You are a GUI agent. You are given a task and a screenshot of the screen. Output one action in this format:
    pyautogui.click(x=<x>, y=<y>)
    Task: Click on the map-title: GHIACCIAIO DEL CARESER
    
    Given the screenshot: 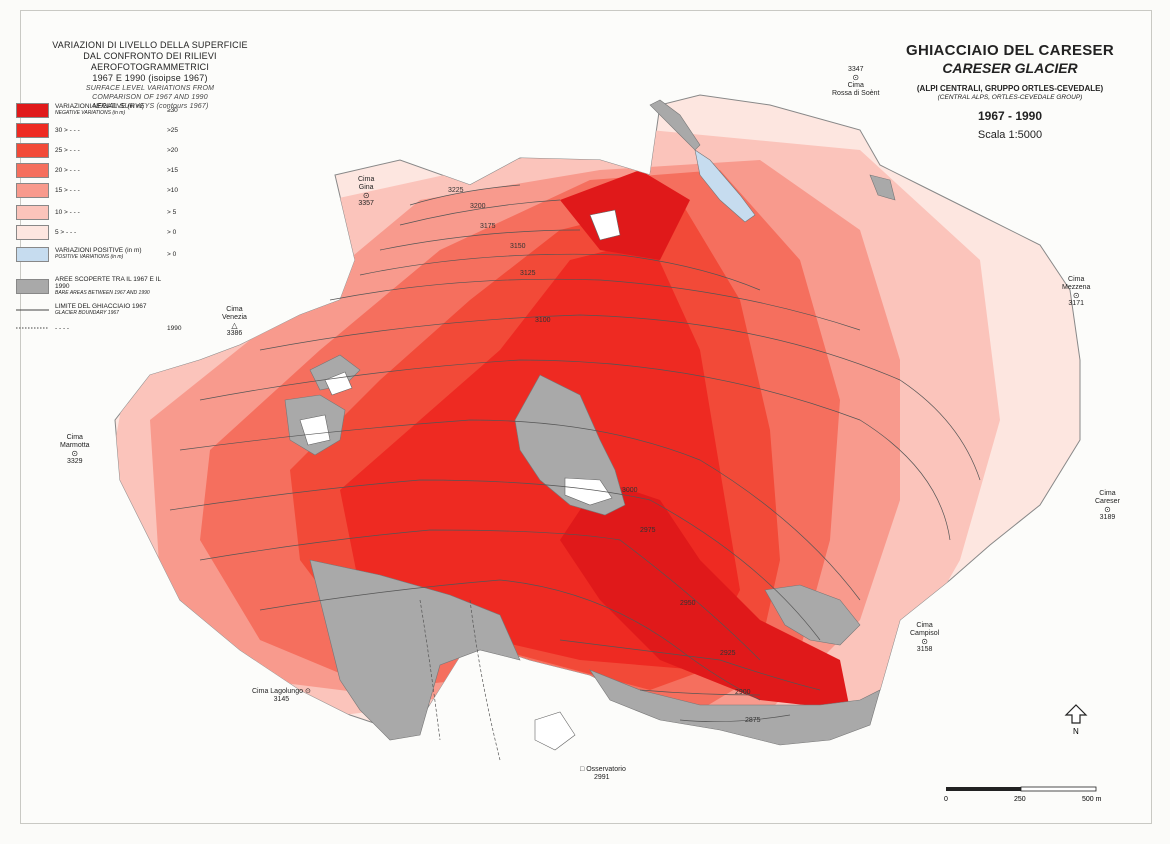 What is the action you would take?
    pyautogui.click(x=1009, y=50)
    